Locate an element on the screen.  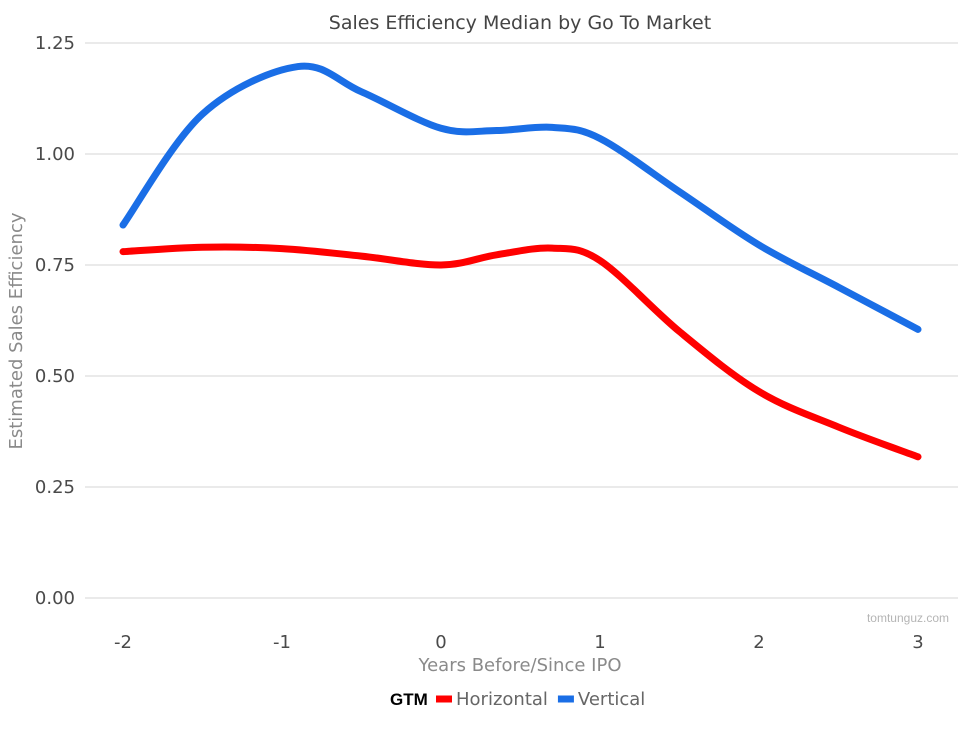
y-axis-label: Estimated Sales Efficiency is located at coordinates (16, 330).